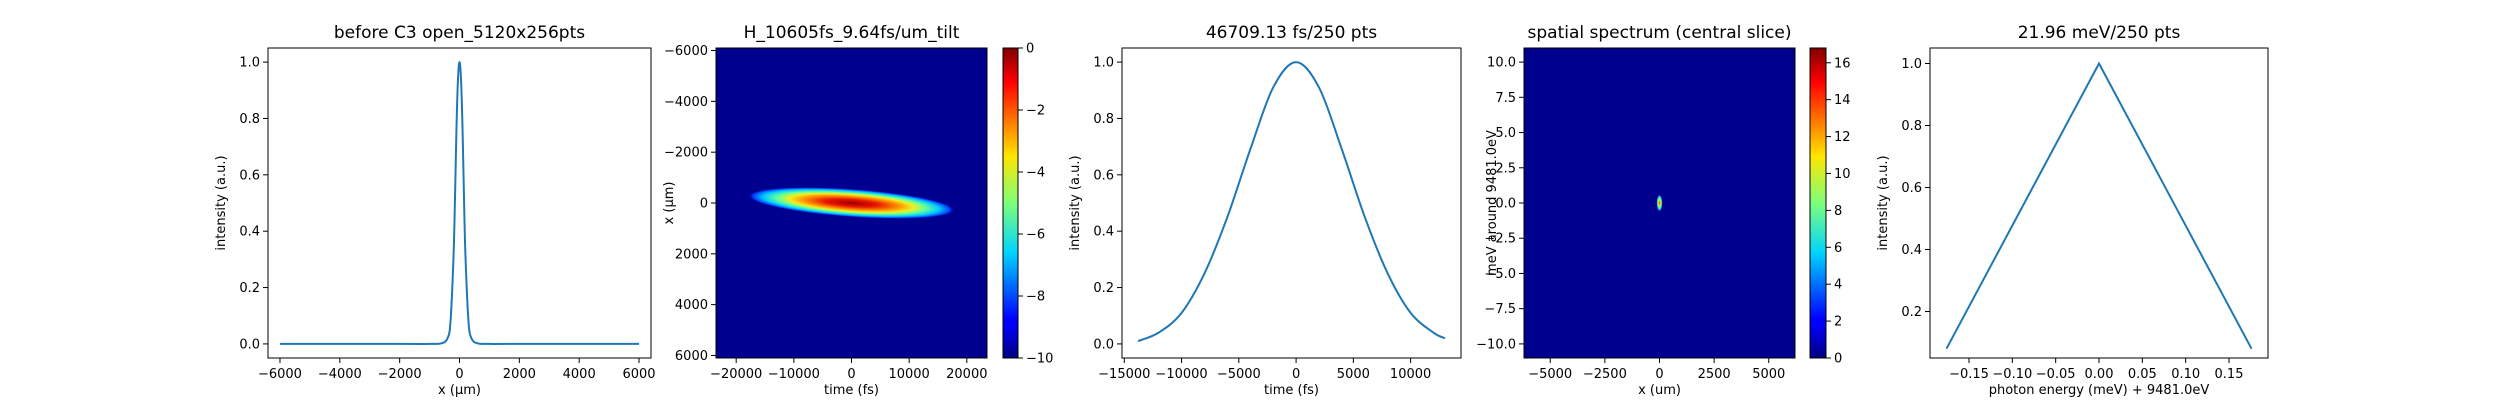  What do you see at coordinates (669, 203) in the screenshot?
I see `y-axis-label: x (μm)` at bounding box center [669, 203].